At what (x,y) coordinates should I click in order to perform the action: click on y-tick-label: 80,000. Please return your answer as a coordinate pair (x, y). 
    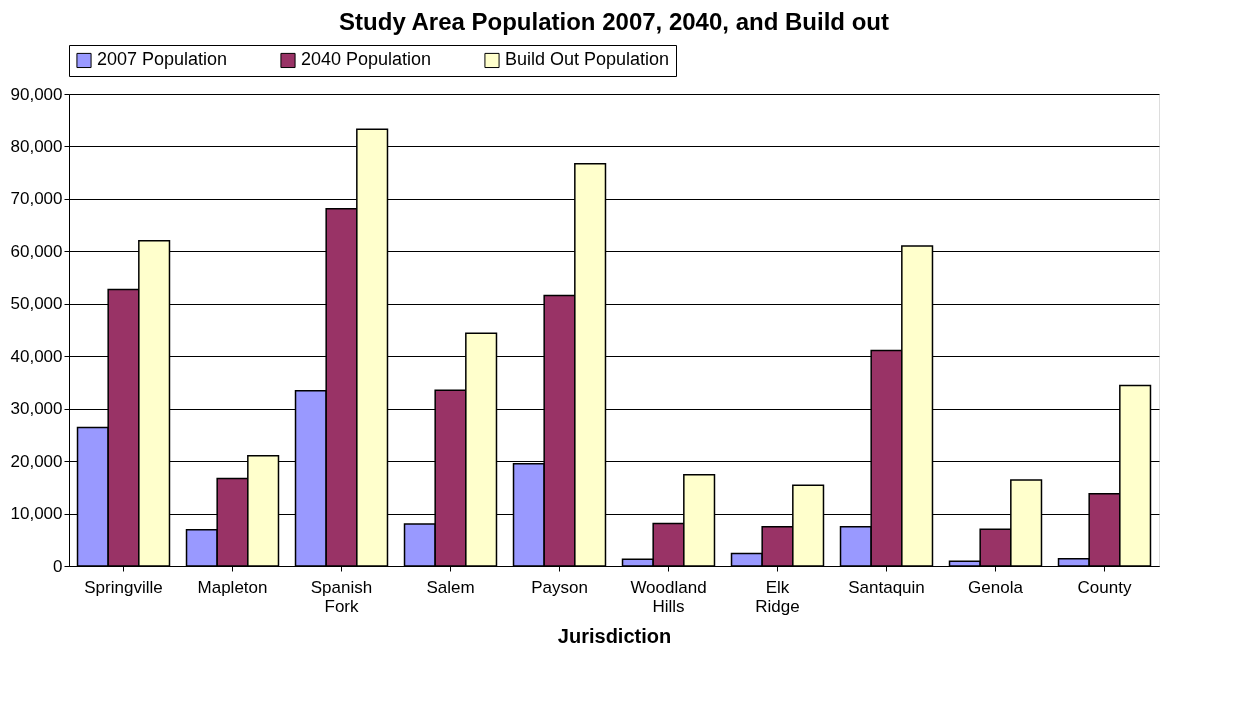
    Looking at the image, I should click on (36, 146).